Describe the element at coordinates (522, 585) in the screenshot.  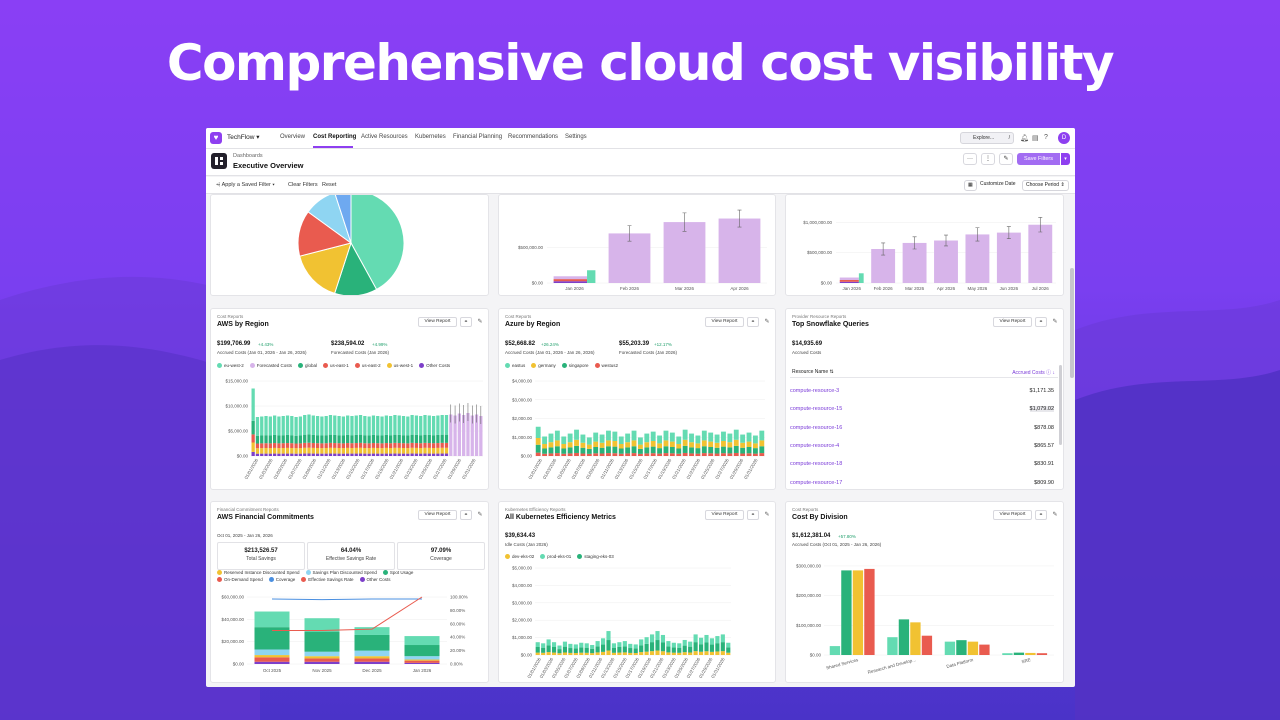
I see `y-tick-label: $4,000.00` at that location.